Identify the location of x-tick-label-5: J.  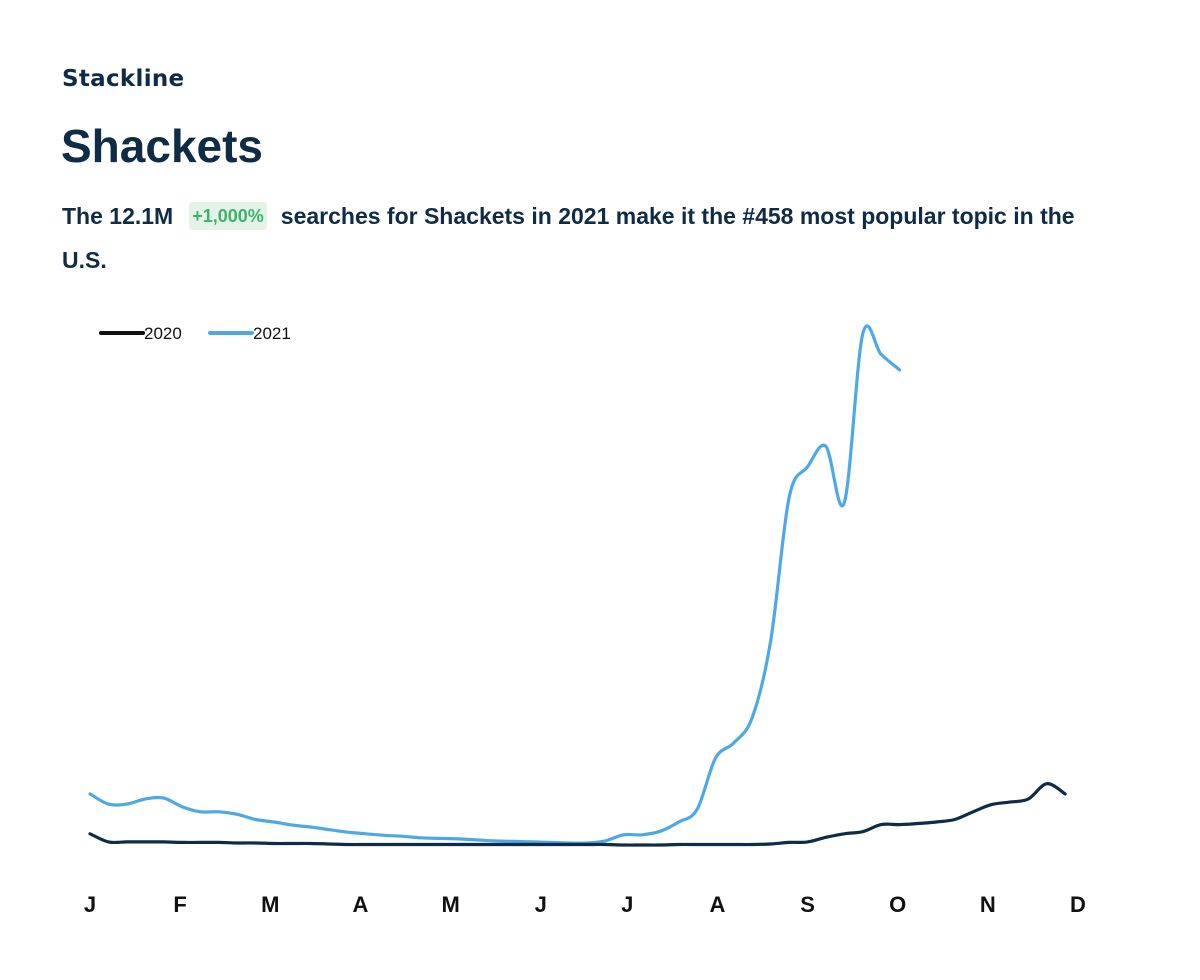
(541, 904).